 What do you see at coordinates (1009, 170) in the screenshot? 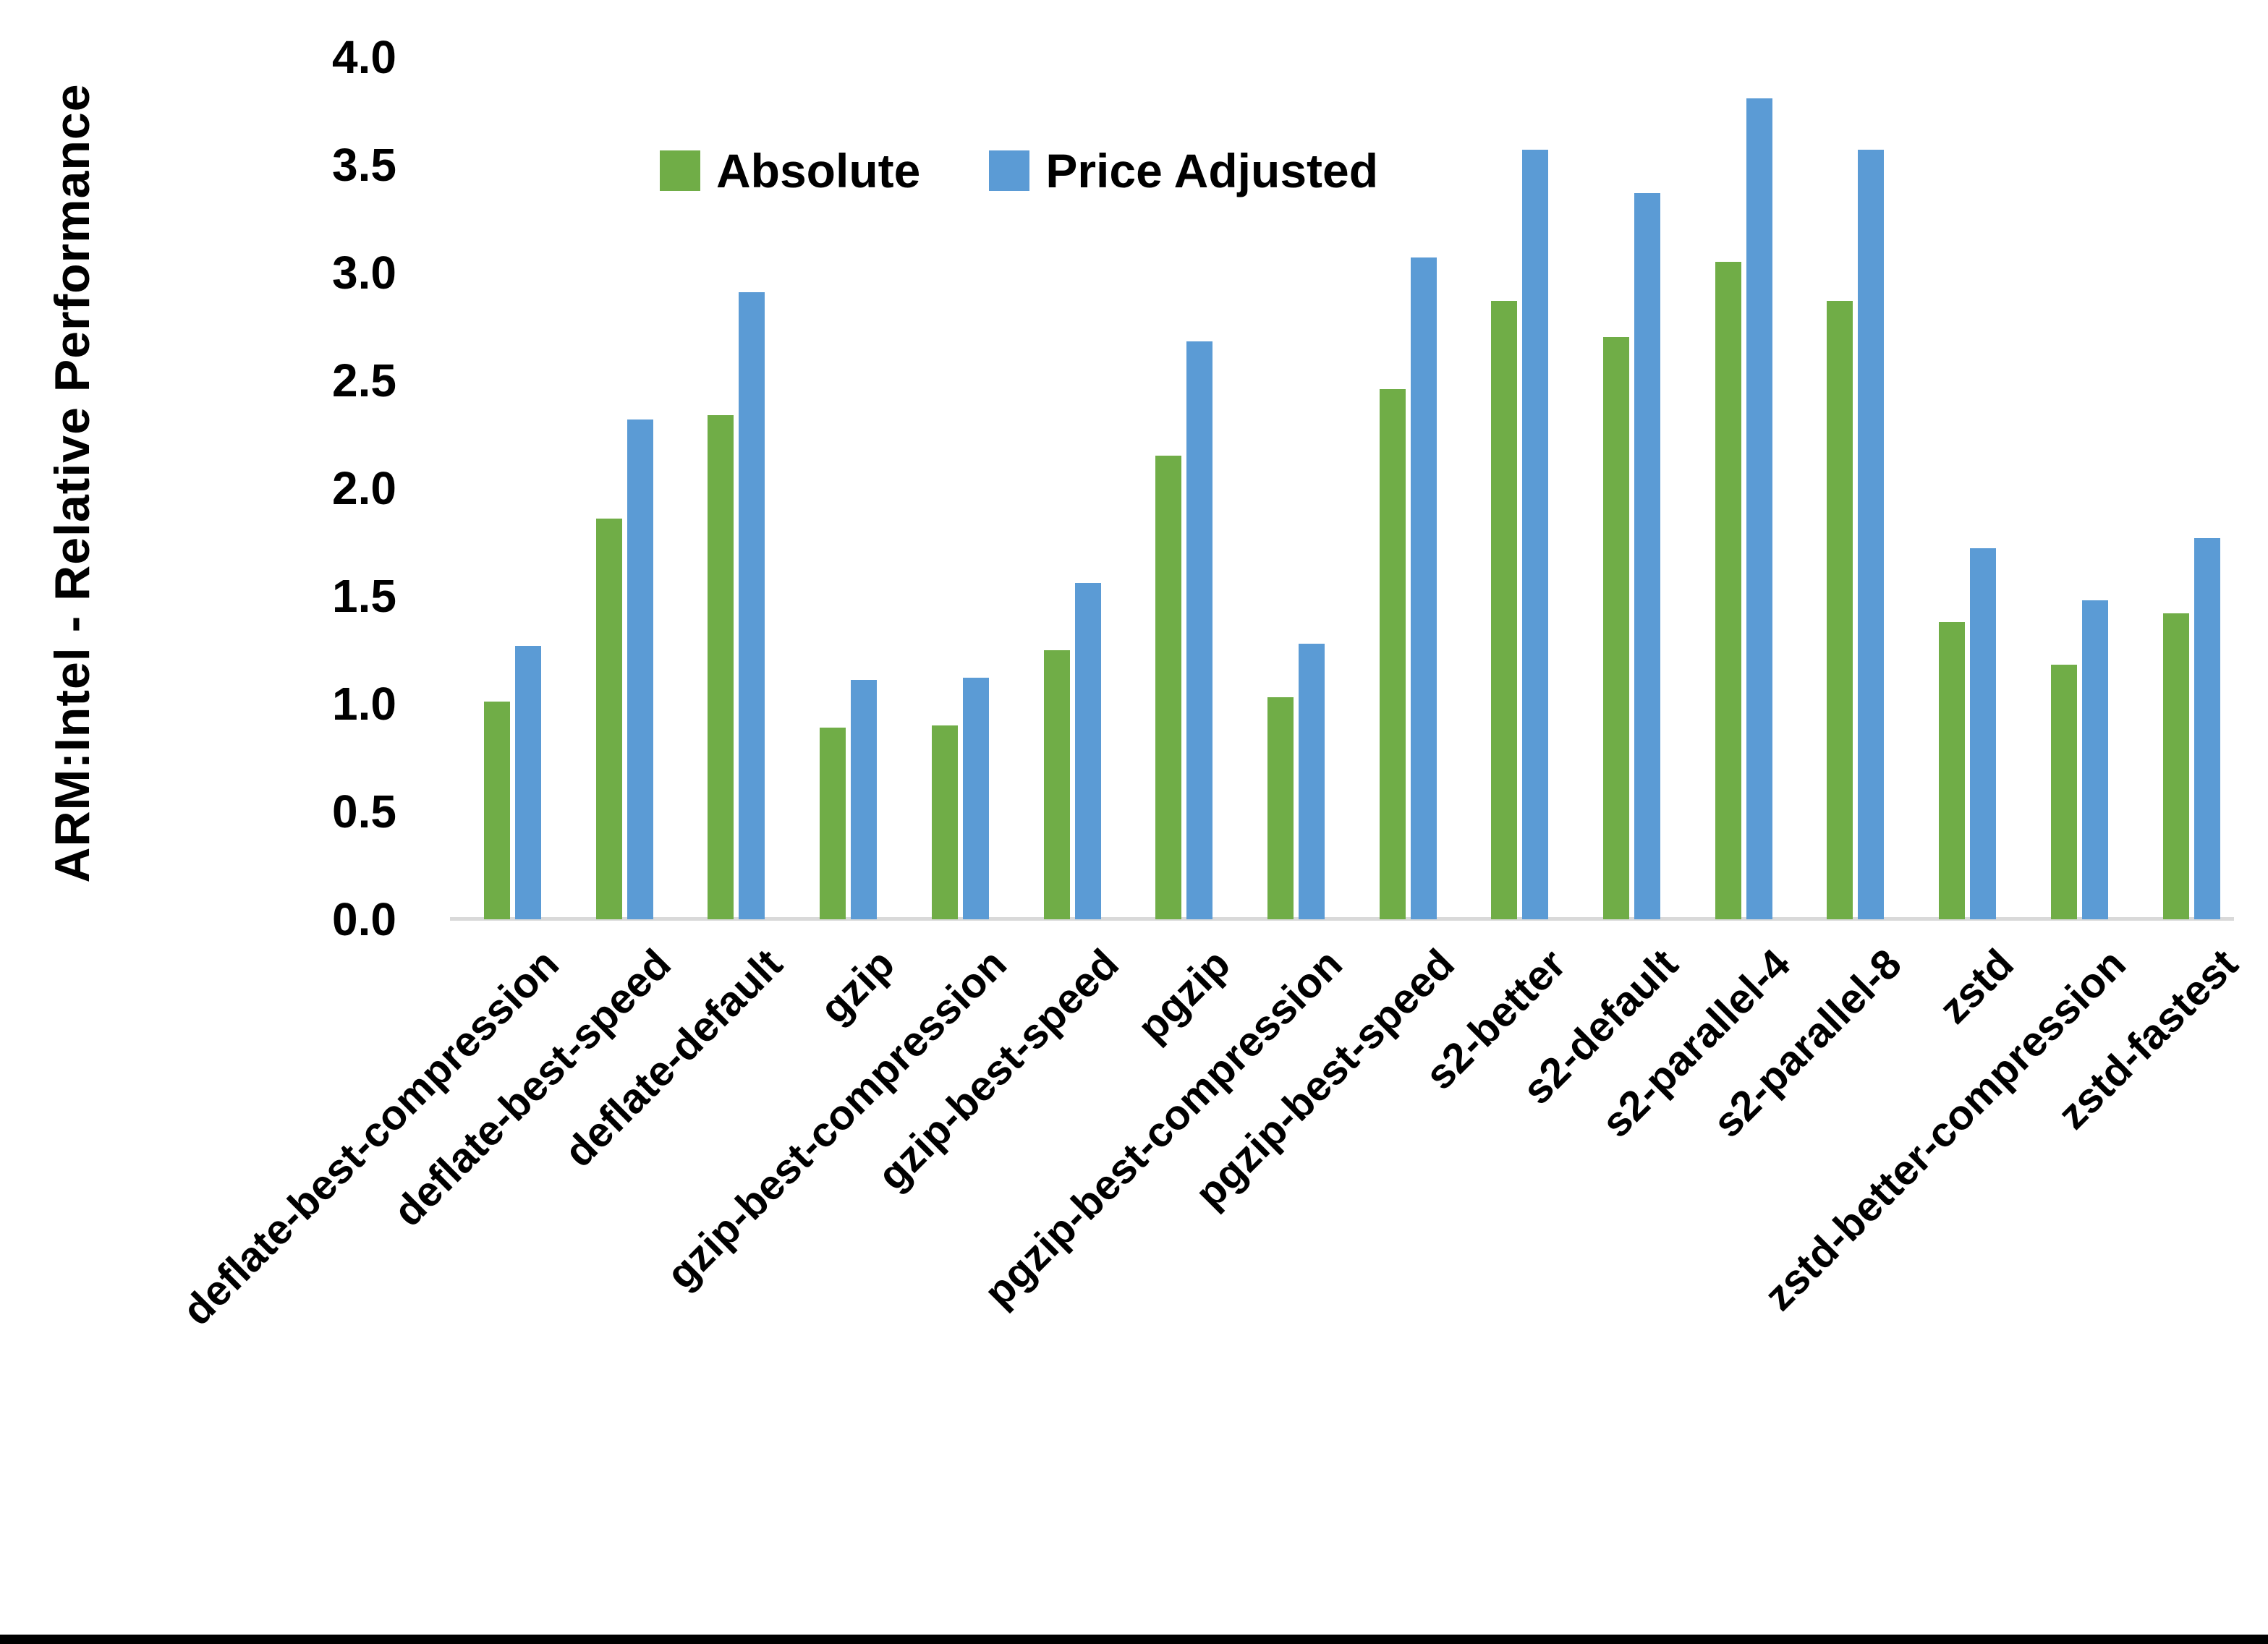
I see `legend-swatch-price-adjusted-icon` at bounding box center [1009, 170].